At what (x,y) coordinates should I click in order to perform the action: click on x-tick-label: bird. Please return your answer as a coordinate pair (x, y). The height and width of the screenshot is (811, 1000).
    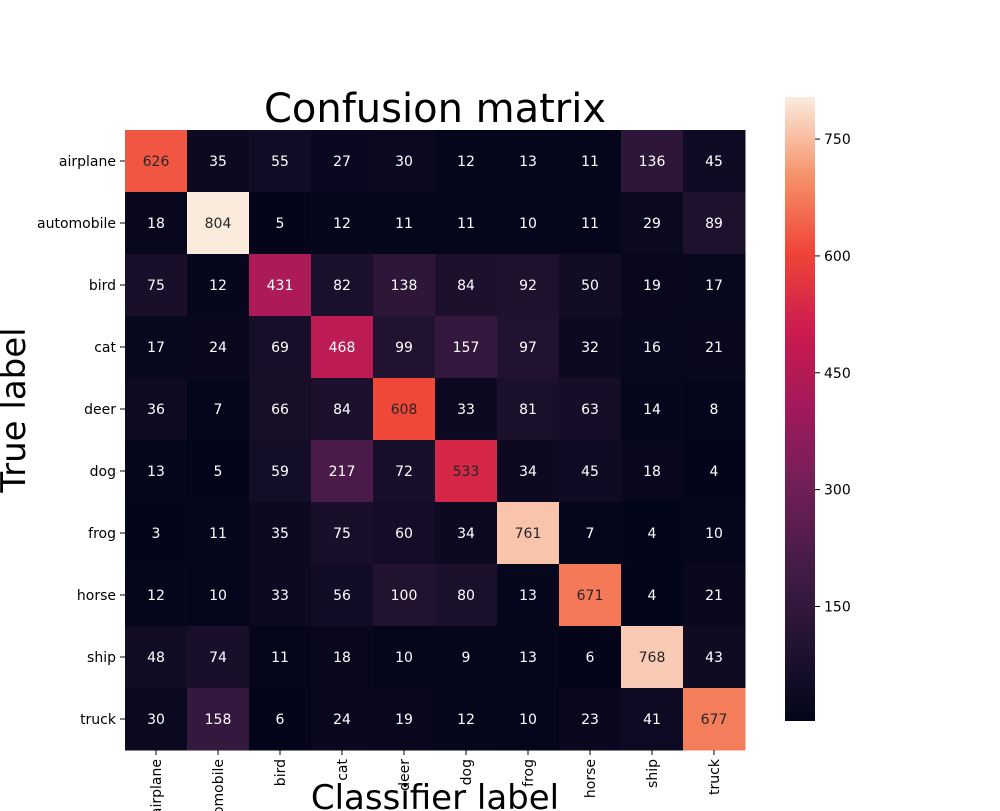
    Looking at the image, I should click on (281, 772).